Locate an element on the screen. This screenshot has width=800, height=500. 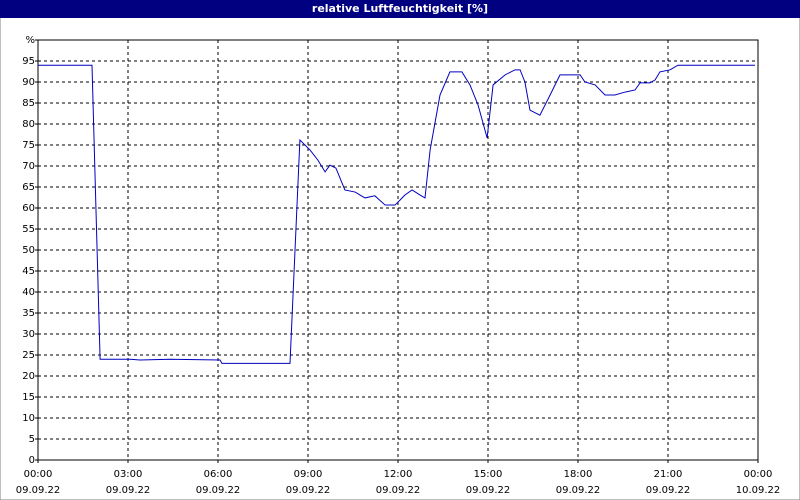
y-tick-label: 45 is located at coordinates (28, 271).